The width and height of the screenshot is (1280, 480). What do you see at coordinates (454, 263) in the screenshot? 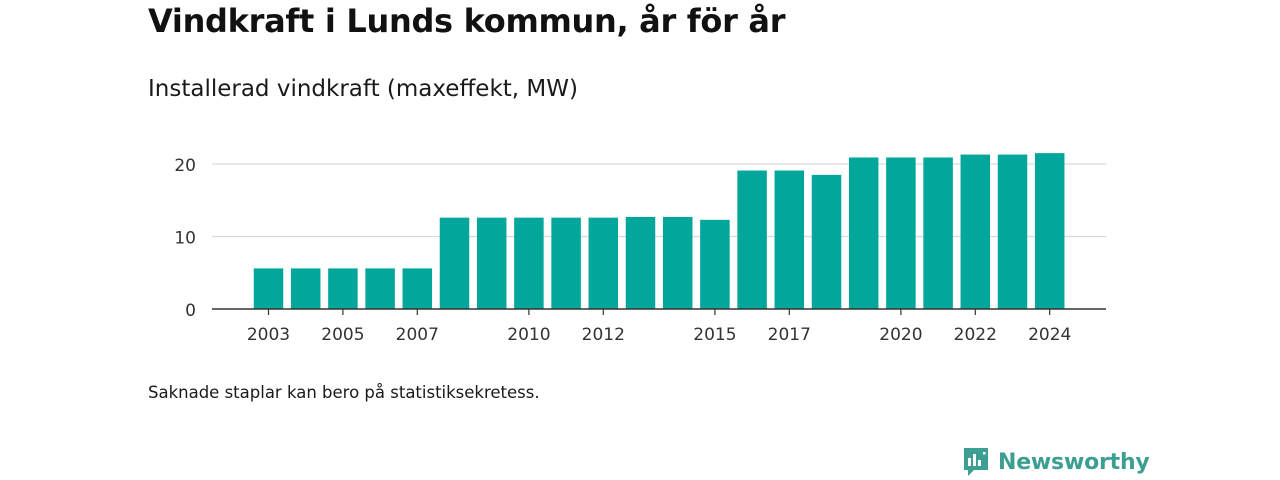
I see `bar-2008` at bounding box center [454, 263].